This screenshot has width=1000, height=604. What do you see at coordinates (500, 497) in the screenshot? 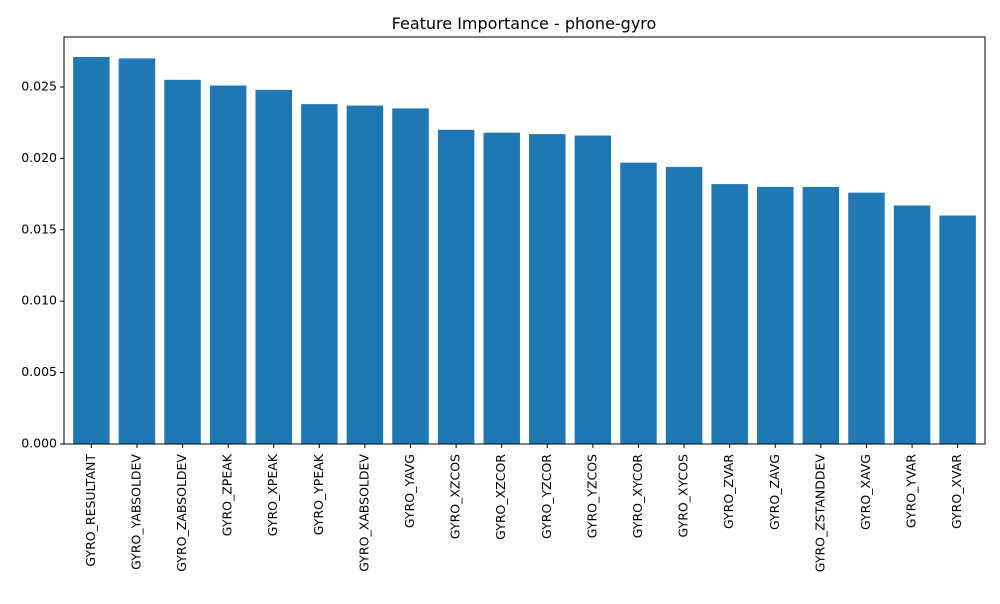
I see `x-tick-label: GYRO_XZCOR` at bounding box center [500, 497].